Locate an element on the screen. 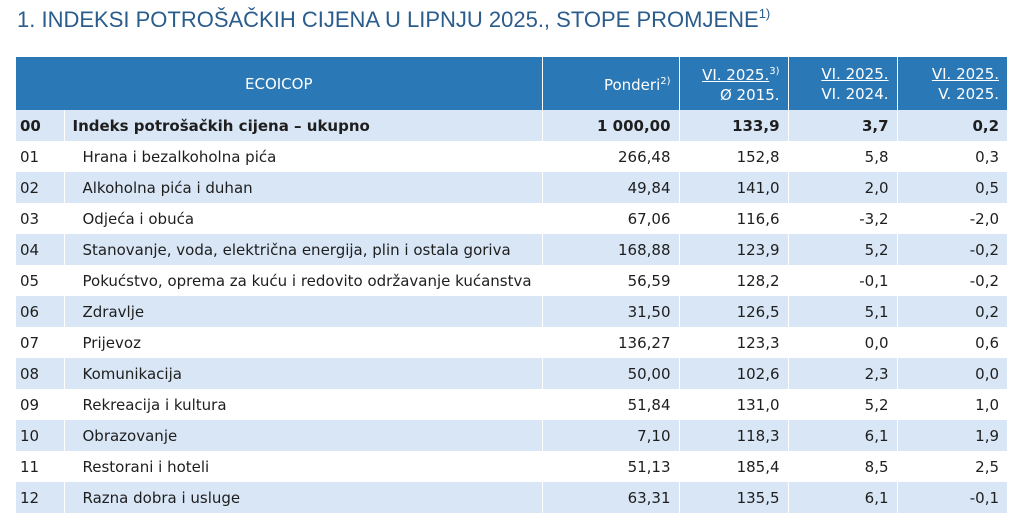  row-name: Indeks potrošačkih cijena – ukupno is located at coordinates (303, 125).